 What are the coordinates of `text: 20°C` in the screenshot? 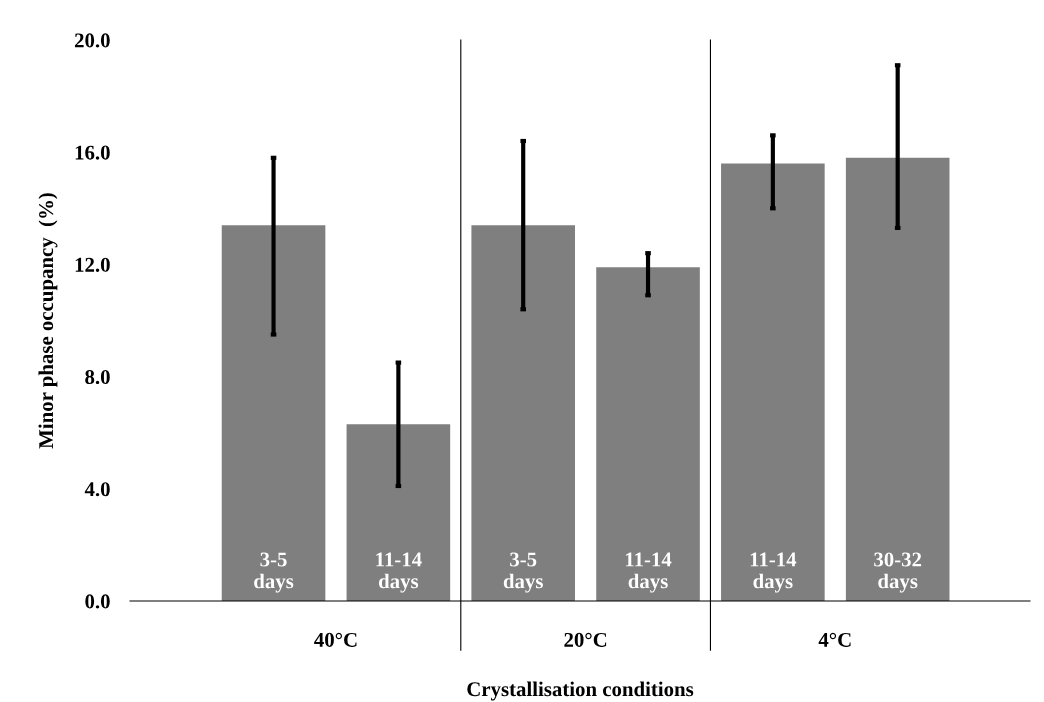 It's located at (585, 639).